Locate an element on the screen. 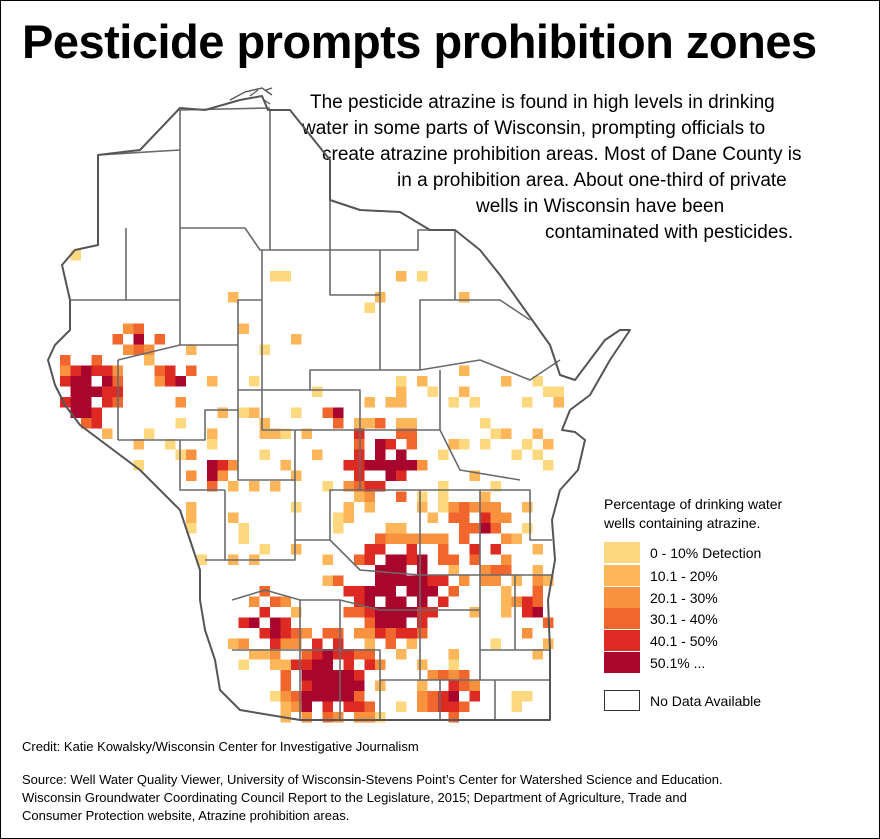  legend-label: 20.1 - 30% is located at coordinates (684, 597).